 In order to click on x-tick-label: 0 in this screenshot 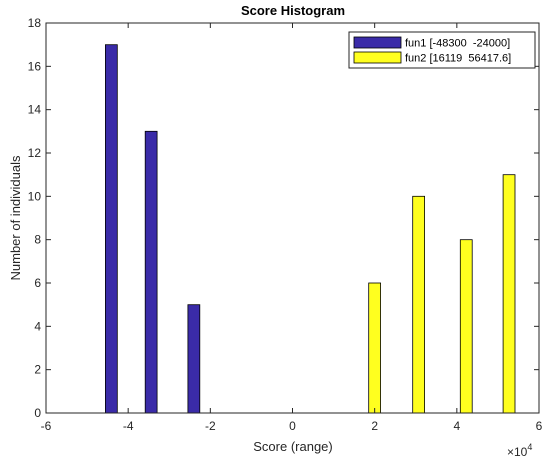, I will do `click(292, 426)`.